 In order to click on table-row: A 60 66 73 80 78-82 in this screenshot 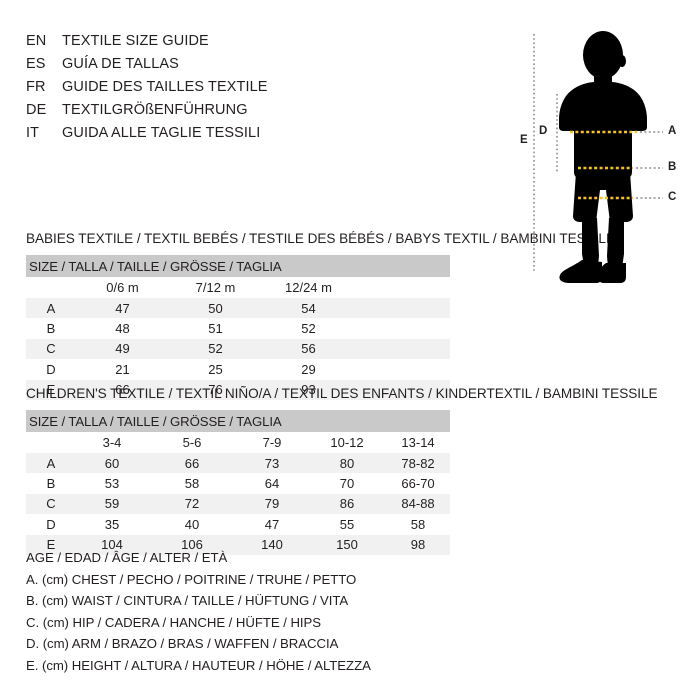, I will do `click(238, 463)`.